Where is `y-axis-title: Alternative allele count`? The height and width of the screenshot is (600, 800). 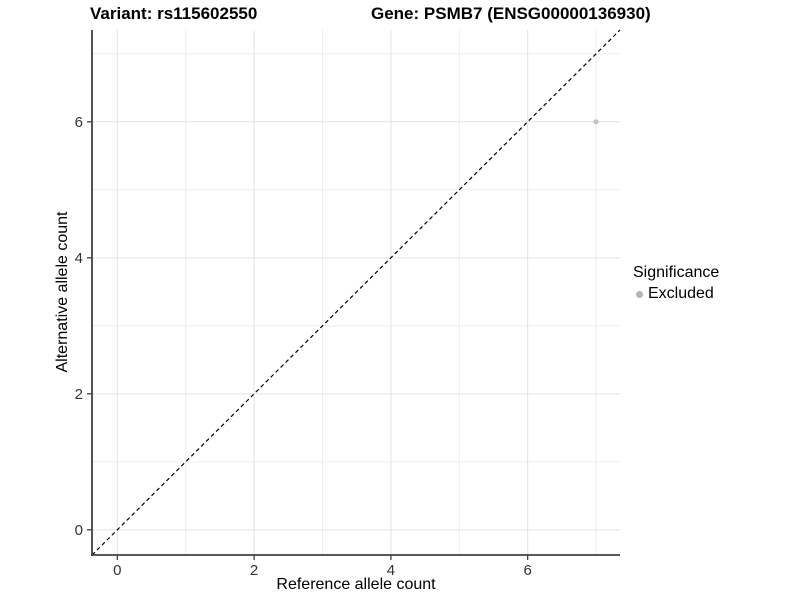
y-axis-title: Alternative allele count is located at coordinates (62, 292).